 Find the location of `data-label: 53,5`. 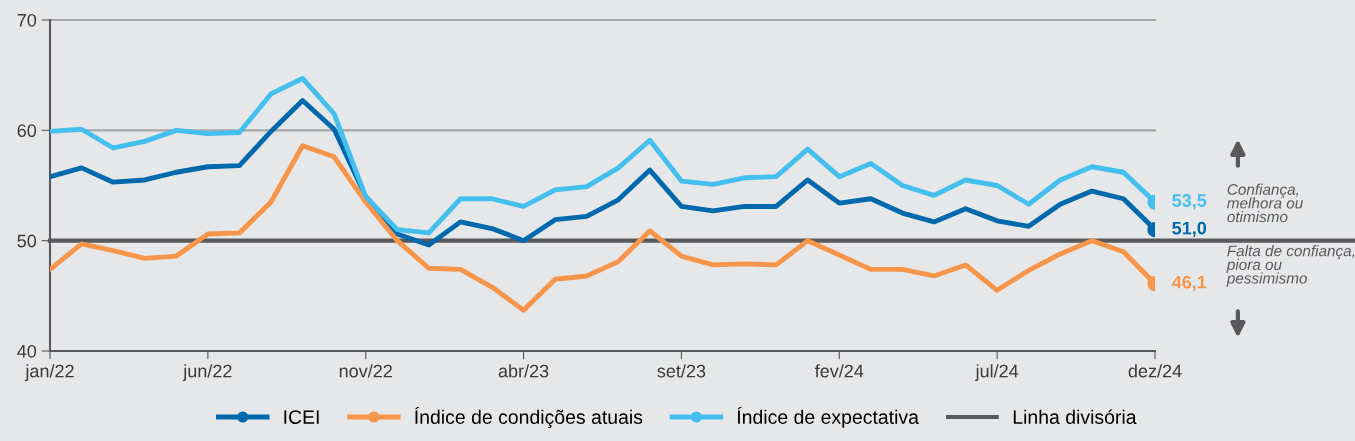

data-label: 53,5 is located at coordinates (1189, 202).